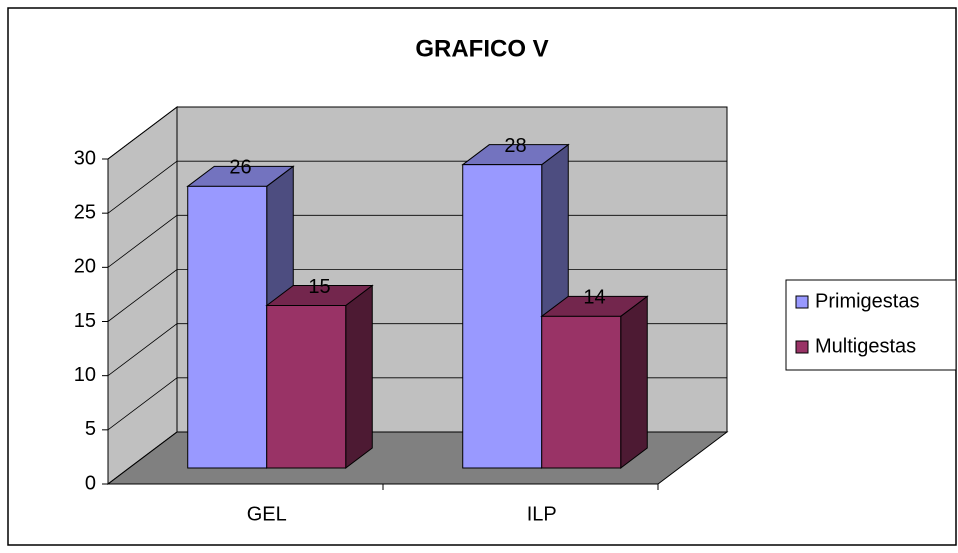 The image size is (958, 553). What do you see at coordinates (871, 325) in the screenshot?
I see `legend-box` at bounding box center [871, 325].